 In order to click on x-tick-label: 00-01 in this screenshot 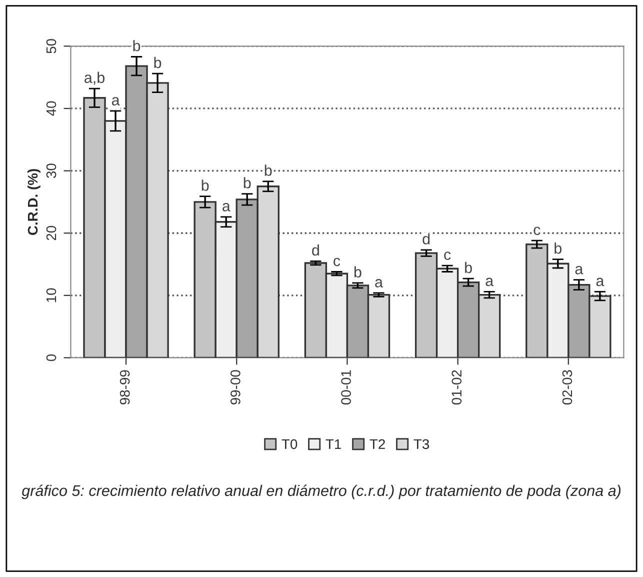, I will do `click(346, 387)`.